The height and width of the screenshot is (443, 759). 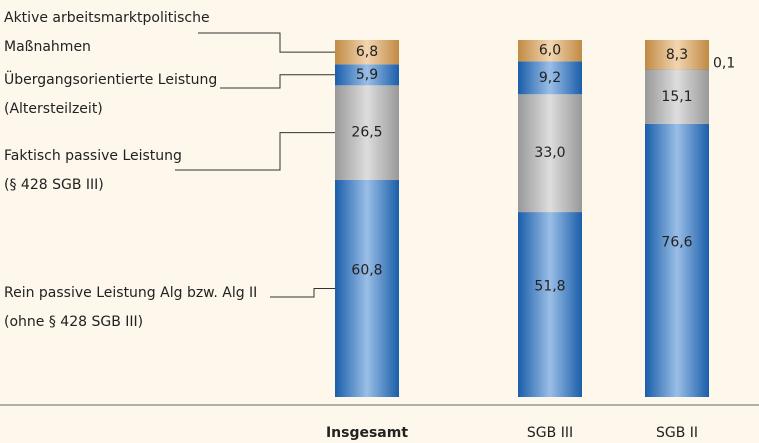 What do you see at coordinates (724, 64) in the screenshot?
I see `value-label: 0,1` at bounding box center [724, 64].